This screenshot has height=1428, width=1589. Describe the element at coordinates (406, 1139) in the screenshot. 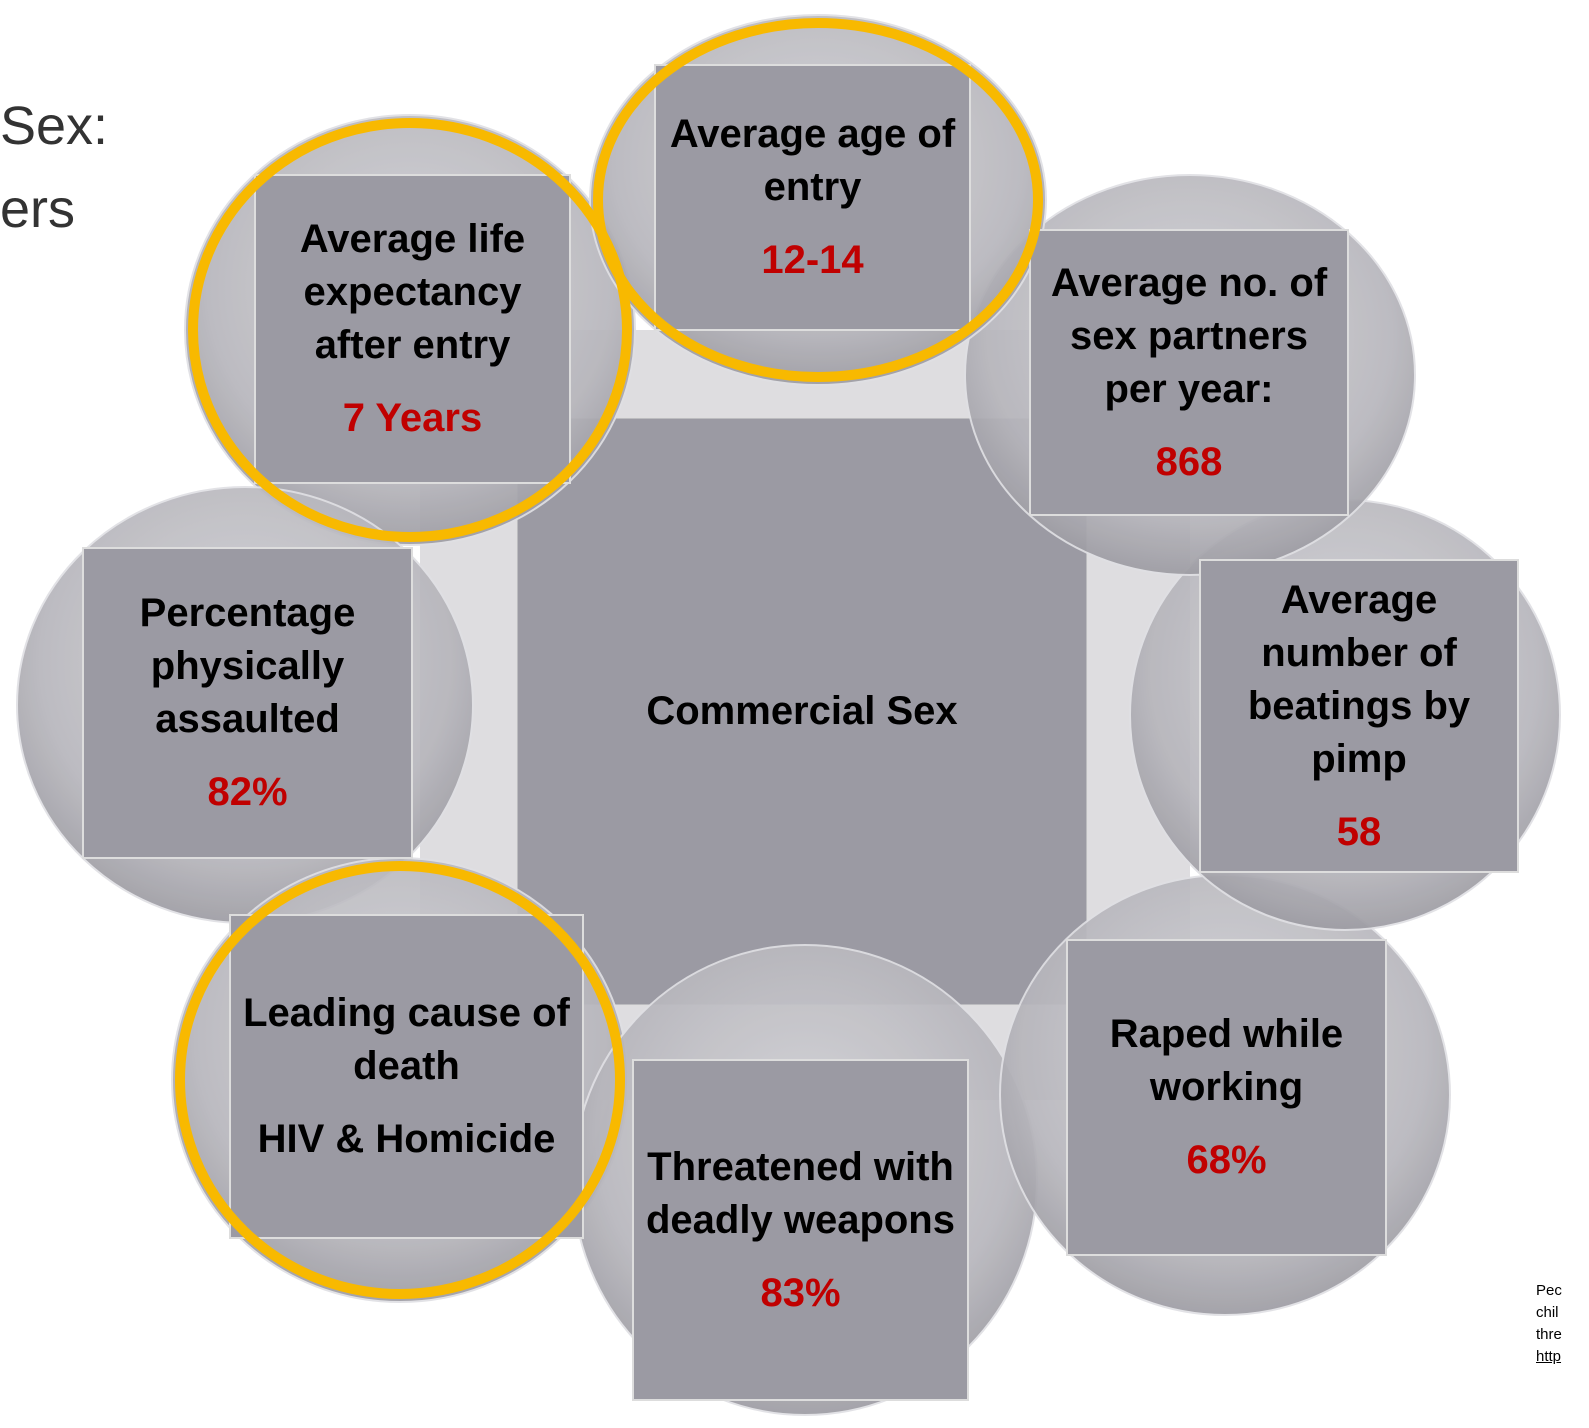

I see `node-value: HIV & Homicide` at that location.